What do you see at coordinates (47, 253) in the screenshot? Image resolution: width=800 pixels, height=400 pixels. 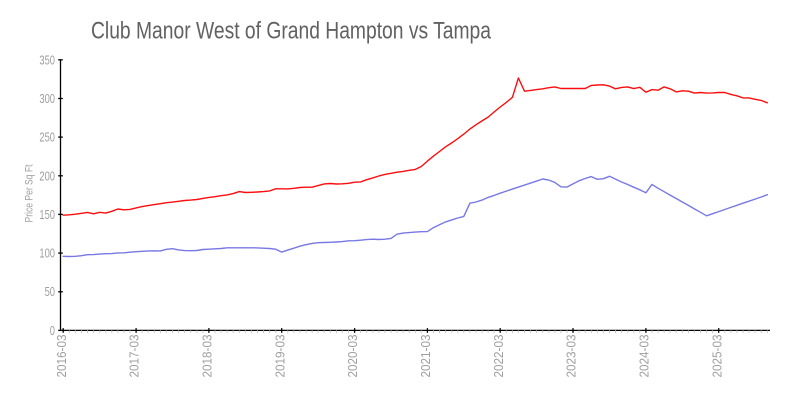 I see `svg-text: 100` at bounding box center [47, 253].